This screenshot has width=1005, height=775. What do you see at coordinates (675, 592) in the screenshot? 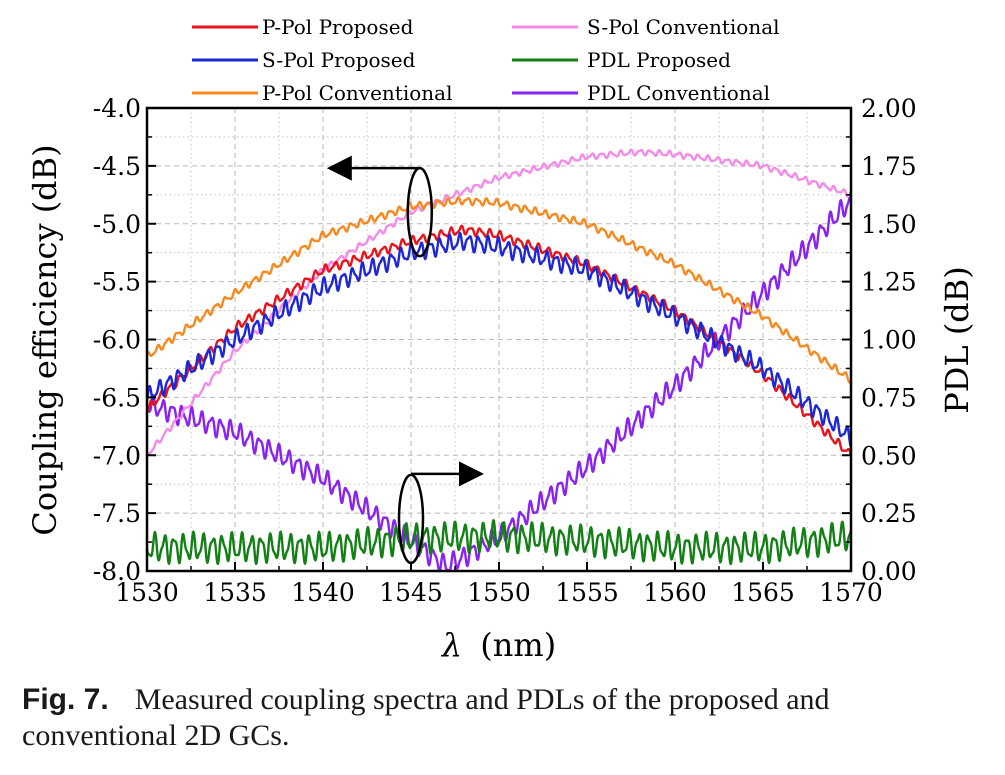
I see `x-tick-label: 1560` at bounding box center [675, 592].